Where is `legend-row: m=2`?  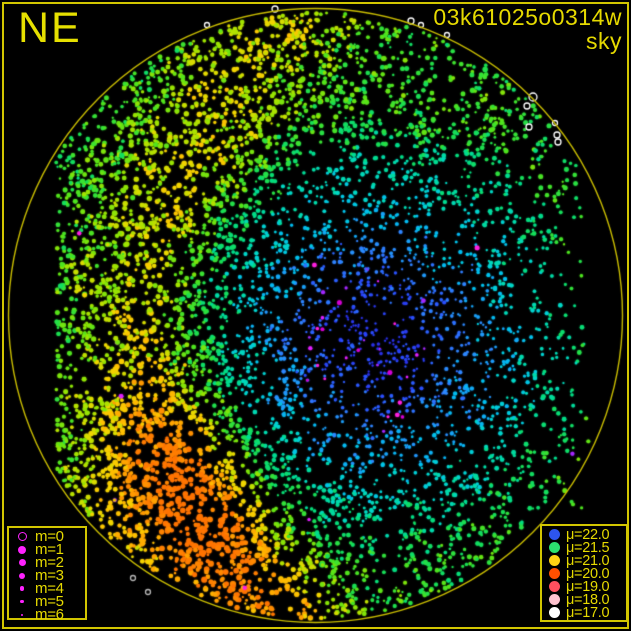 legend-row: m=2 is located at coordinates (47, 562).